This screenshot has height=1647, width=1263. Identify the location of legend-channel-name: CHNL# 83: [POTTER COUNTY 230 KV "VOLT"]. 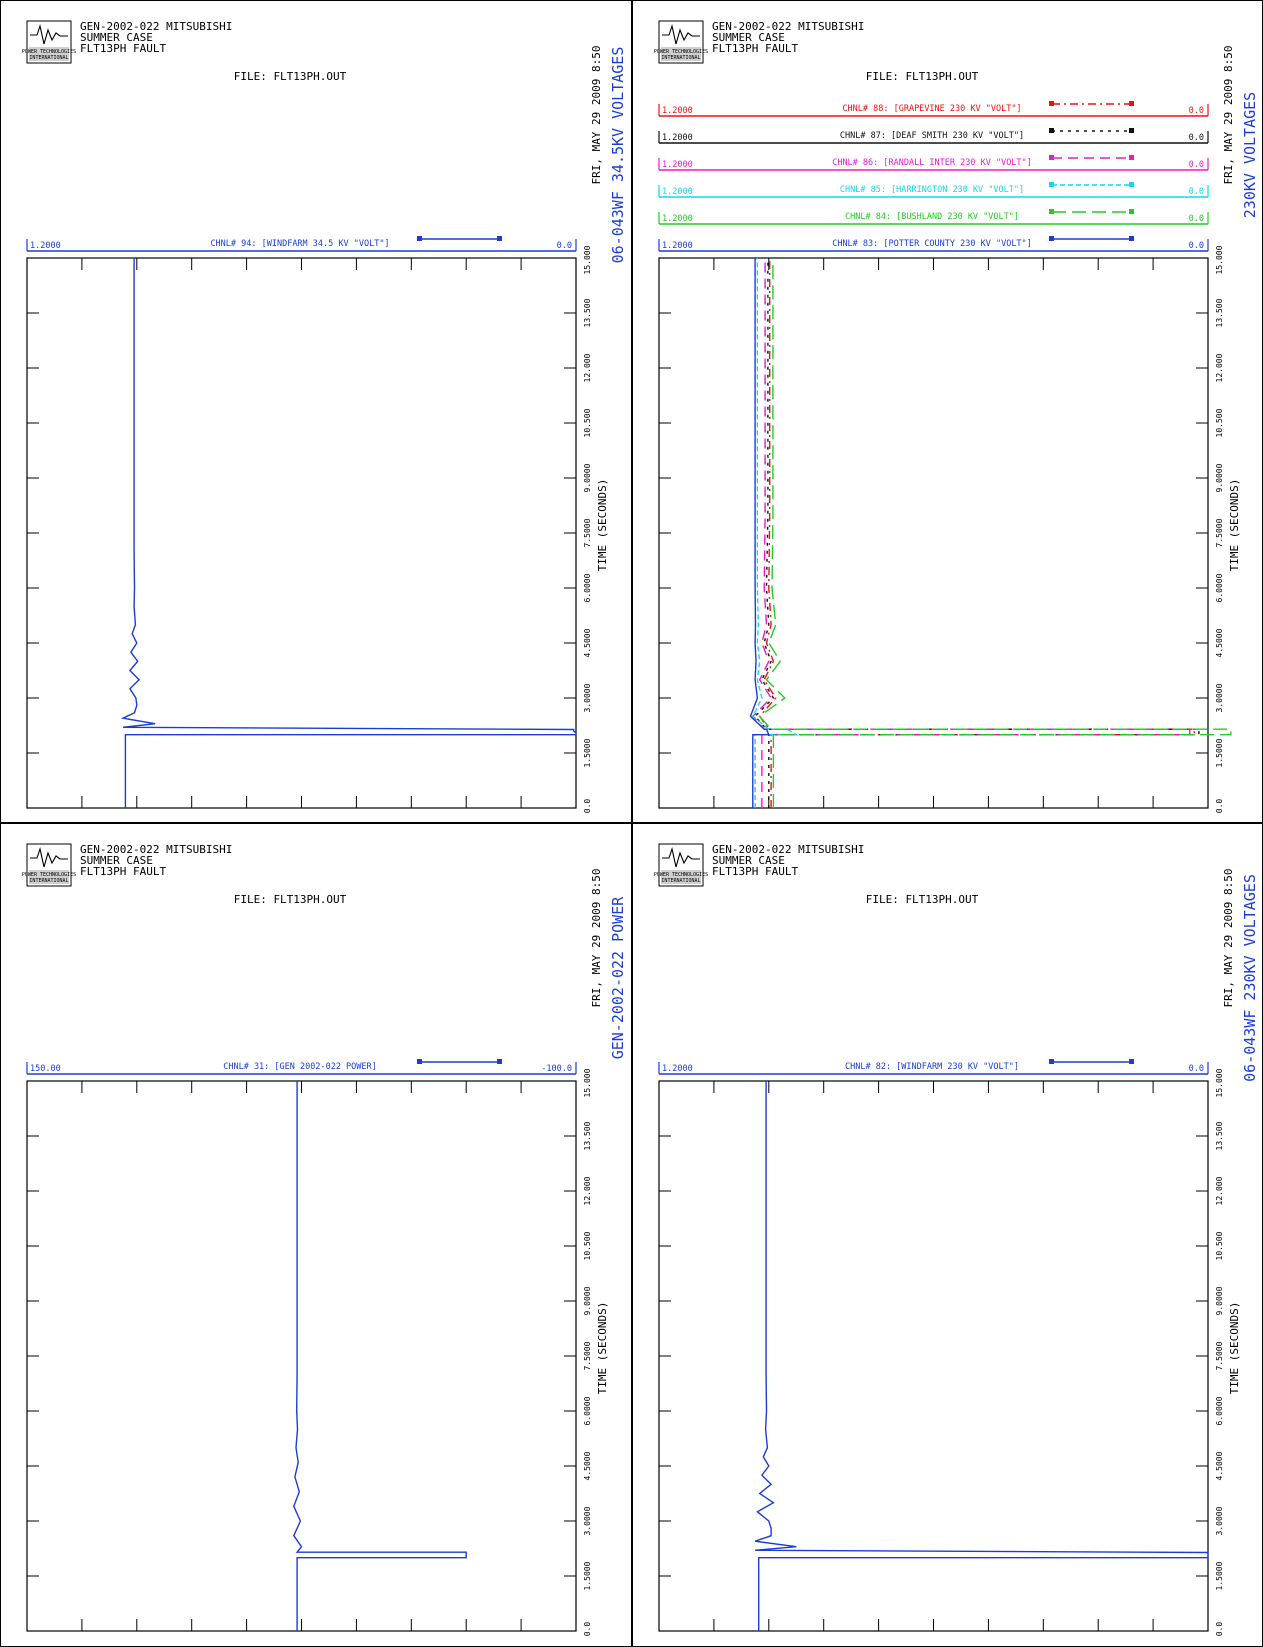
(932, 244).